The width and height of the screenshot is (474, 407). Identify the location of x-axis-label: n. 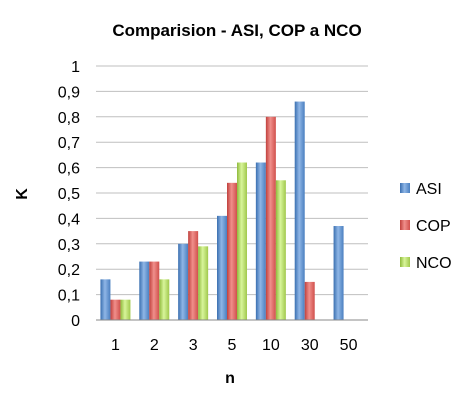
(230, 378).